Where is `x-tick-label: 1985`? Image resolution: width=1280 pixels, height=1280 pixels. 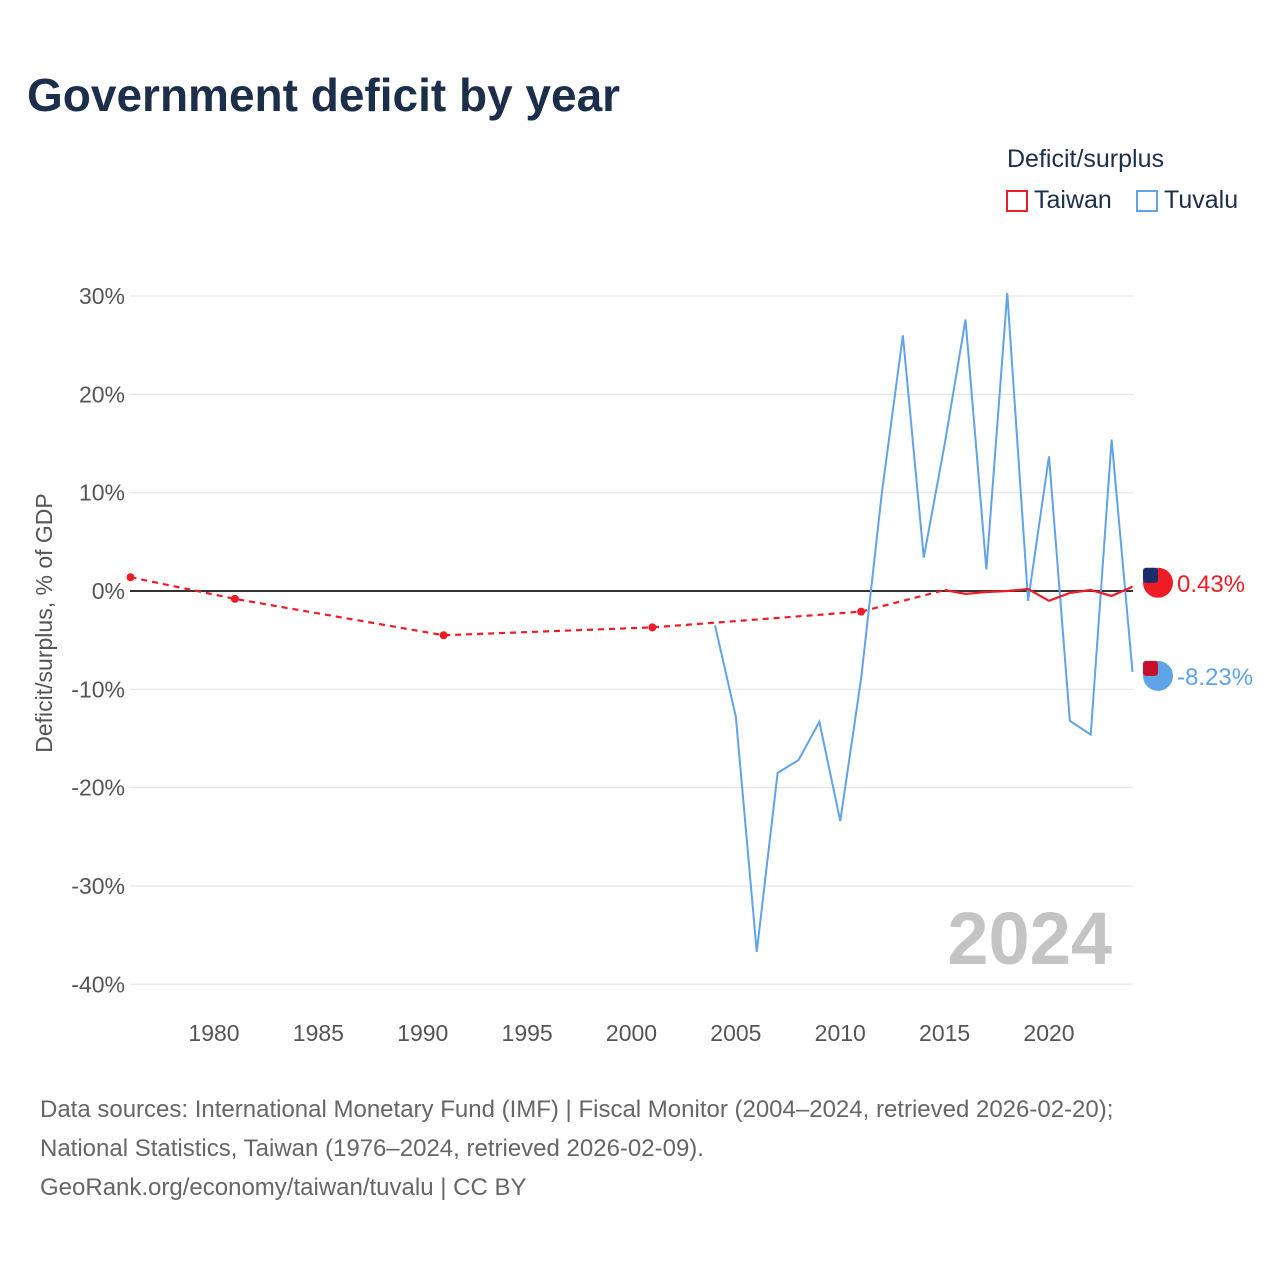 x-tick-label: 1985 is located at coordinates (318, 1033).